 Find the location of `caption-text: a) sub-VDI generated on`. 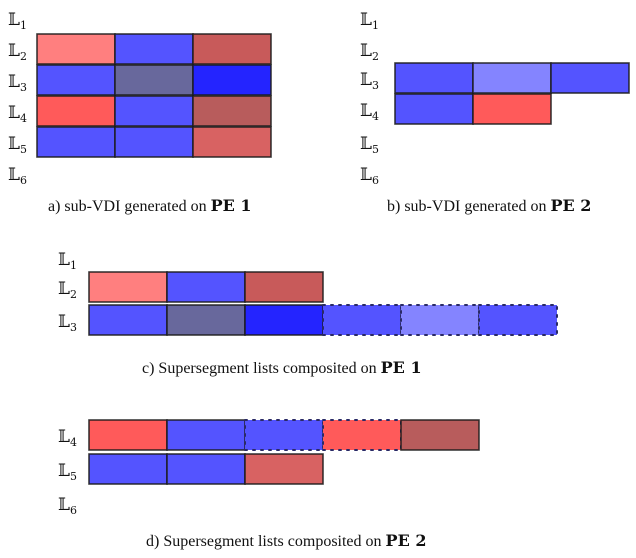

caption-text: a) sub-VDI generated on is located at coordinates (129, 206).